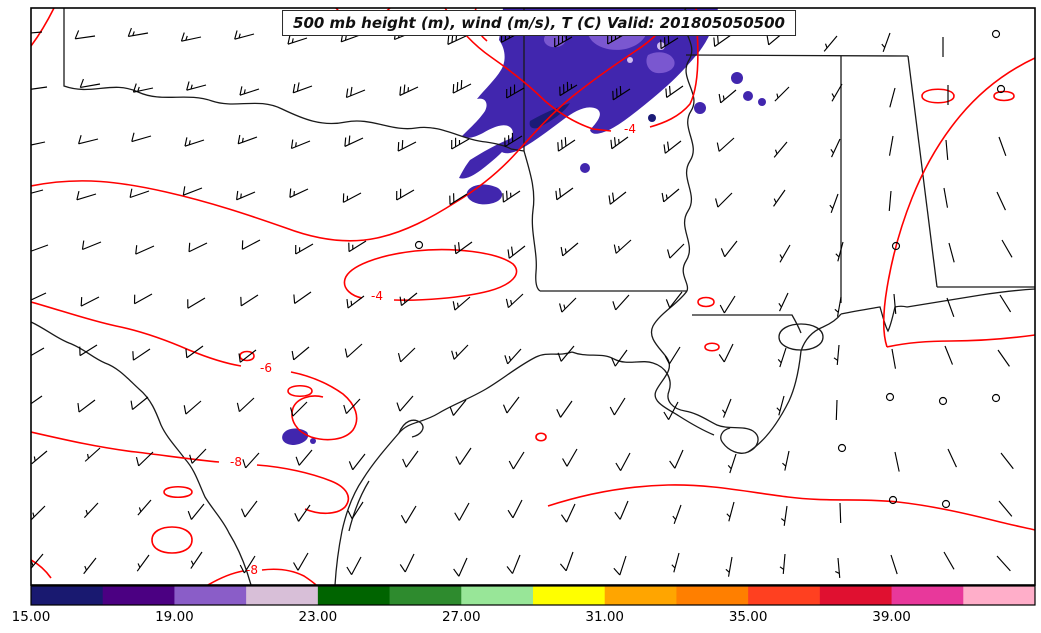 The height and width of the screenshot is (633, 1041). Describe the element at coordinates (533, 595) in the screenshot. I see `colorbar-outline` at that location.